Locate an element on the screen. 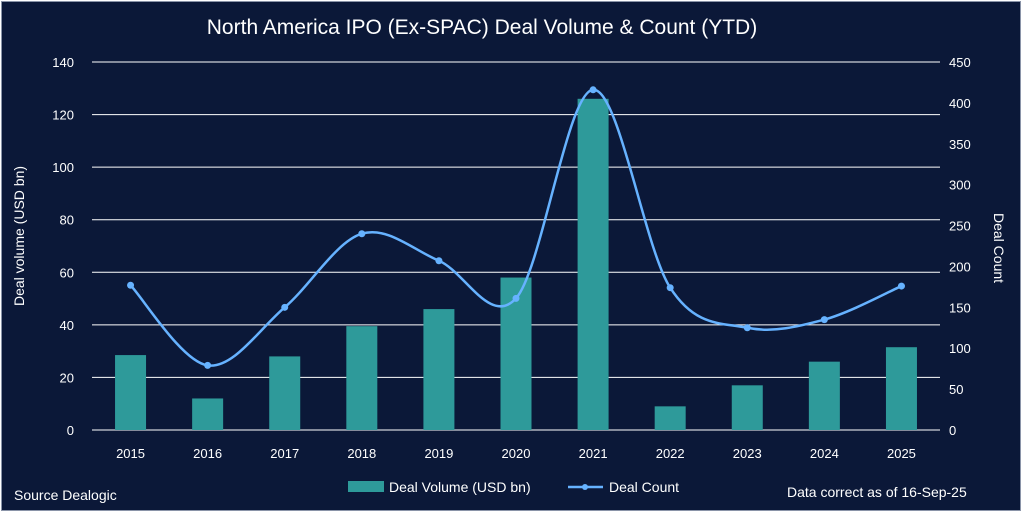  y-axis-right-ticks: 0 50 100 150 200 250 300 350 400 450 is located at coordinates (960, 246).